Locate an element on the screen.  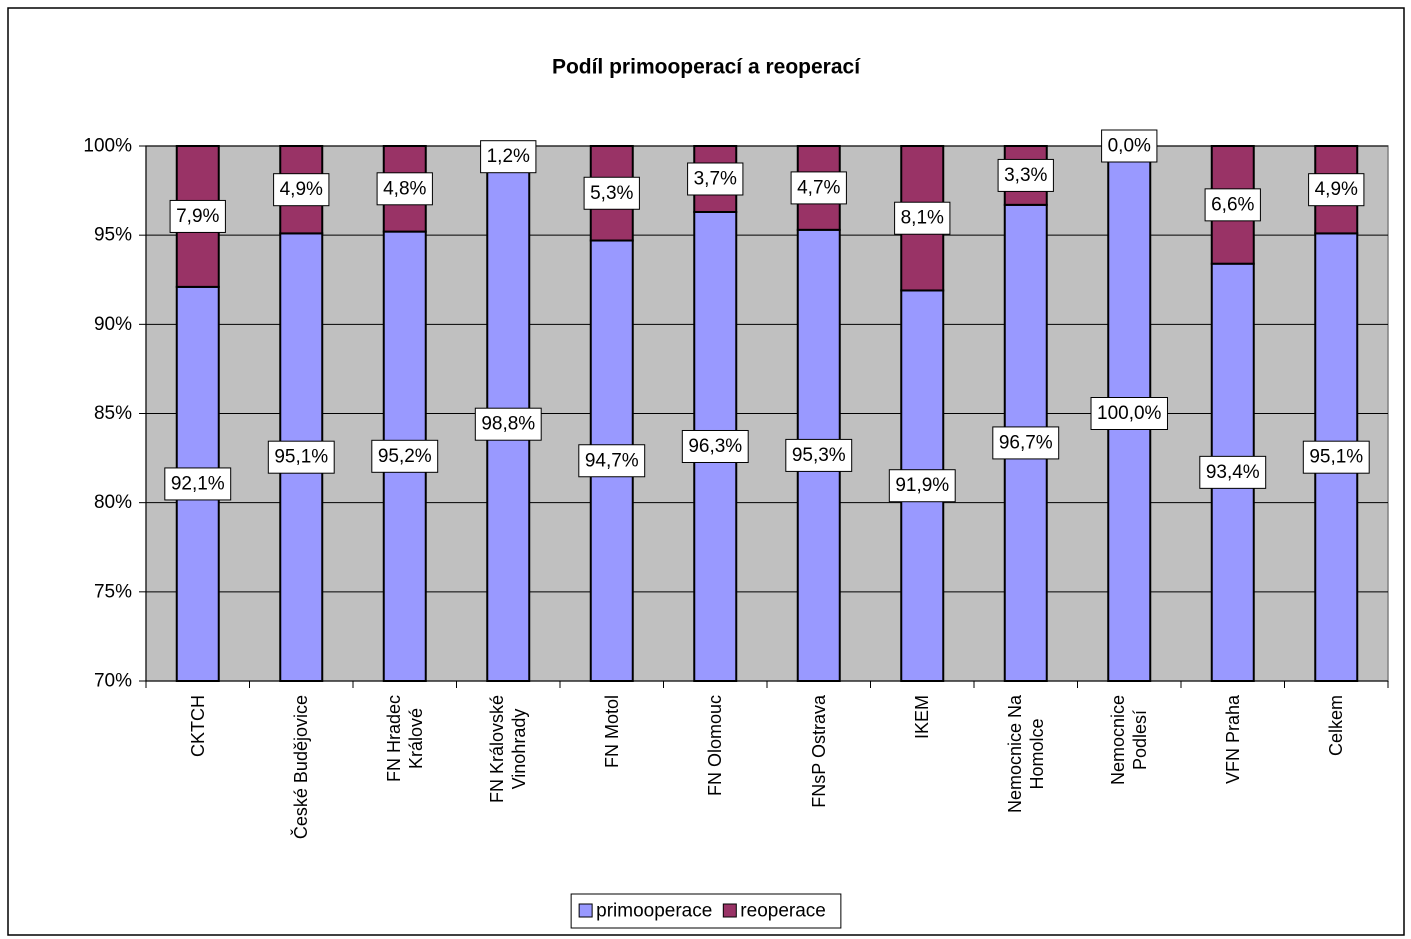
x-tick-label: FN Motol is located at coordinates (611, 732).